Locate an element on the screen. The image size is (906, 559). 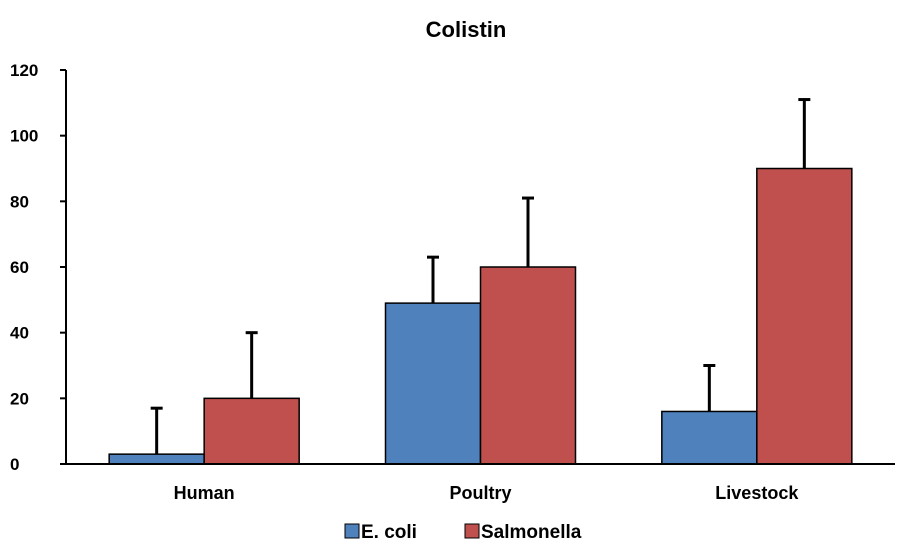
x-tick-label: Poultry is located at coordinates (480, 493).